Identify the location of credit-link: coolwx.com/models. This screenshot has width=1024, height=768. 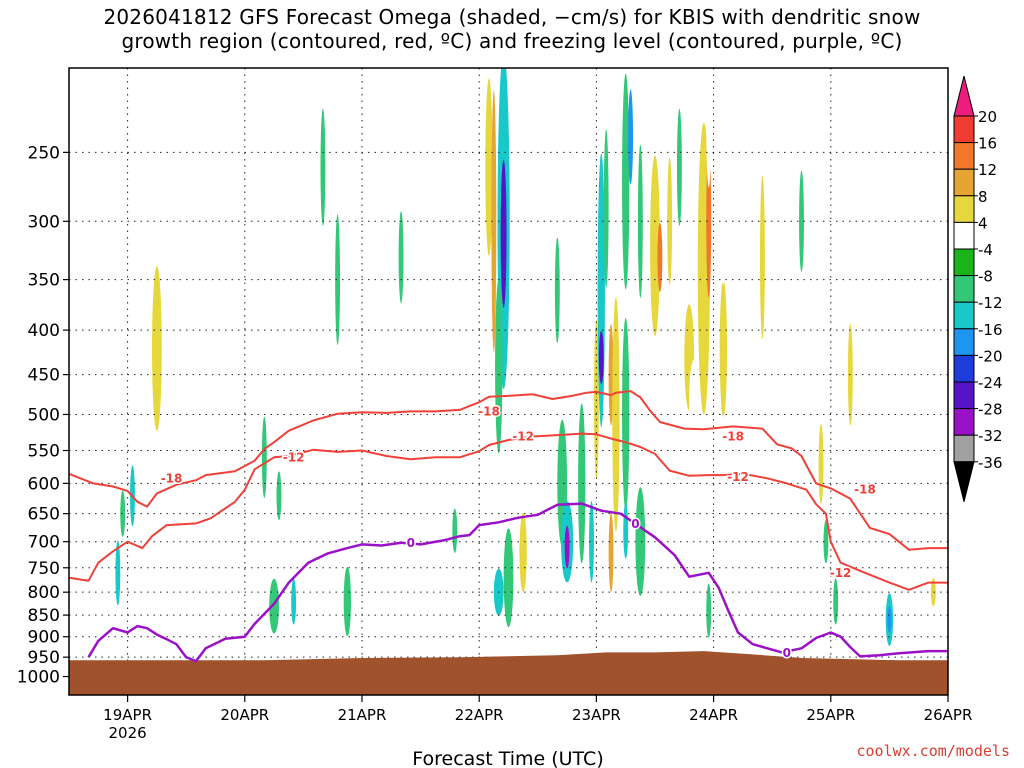
(933, 751).